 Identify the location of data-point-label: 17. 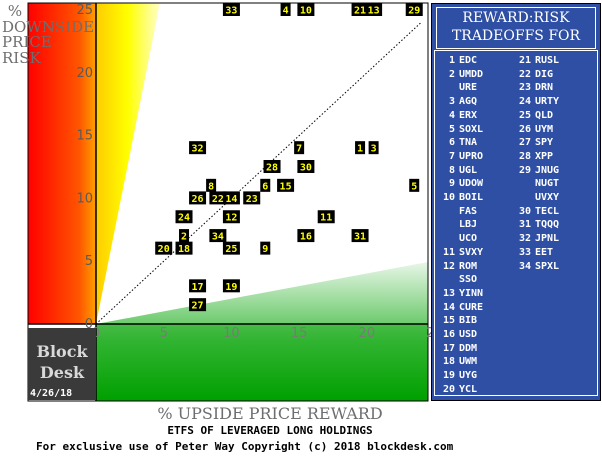
(198, 287).